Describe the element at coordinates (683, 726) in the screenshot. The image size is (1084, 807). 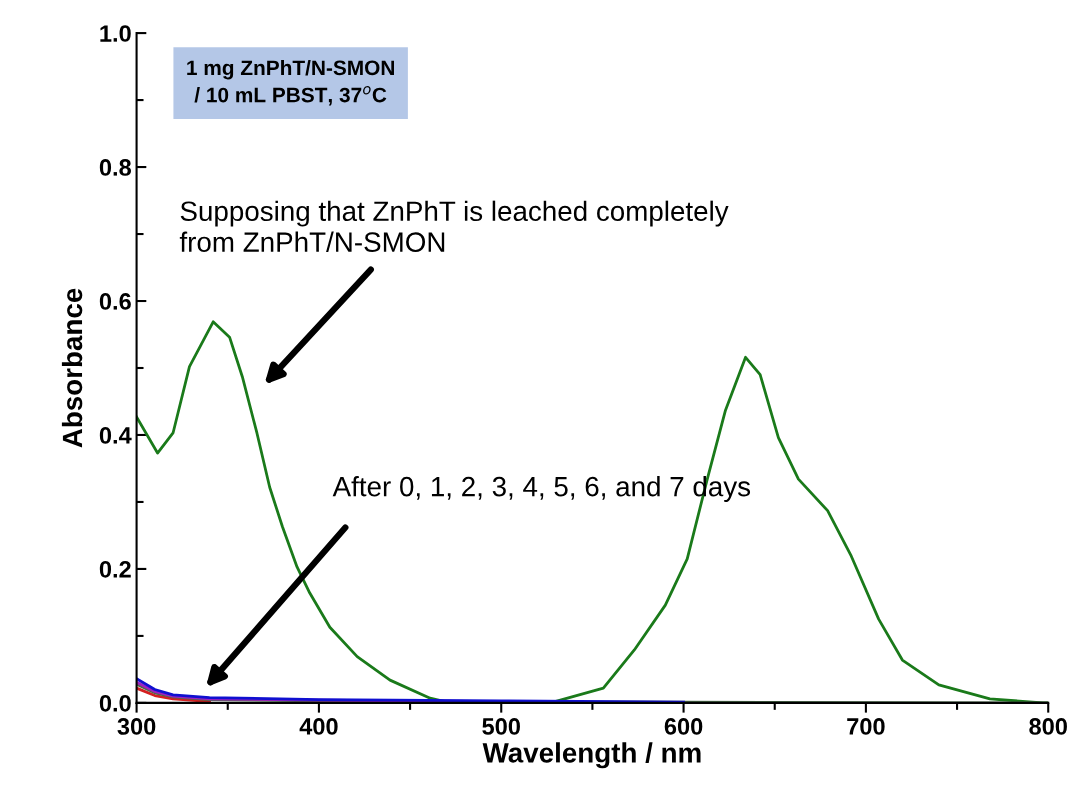
I see `x-tick-label: 600` at that location.